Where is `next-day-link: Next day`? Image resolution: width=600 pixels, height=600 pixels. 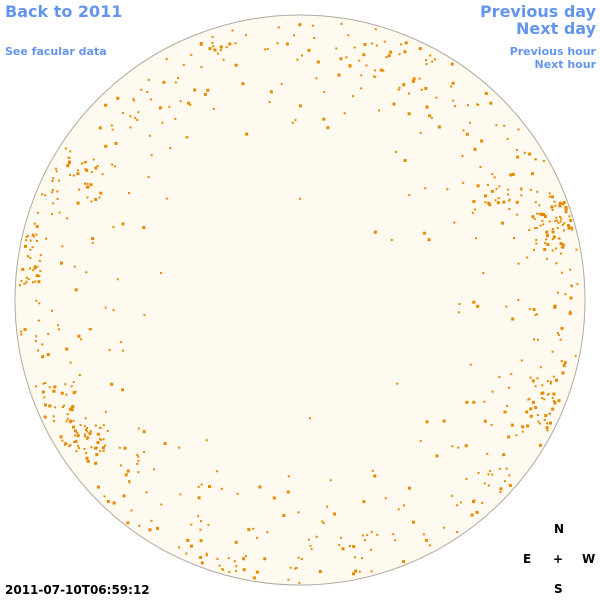
next-day-link: Next day is located at coordinates (556, 28).